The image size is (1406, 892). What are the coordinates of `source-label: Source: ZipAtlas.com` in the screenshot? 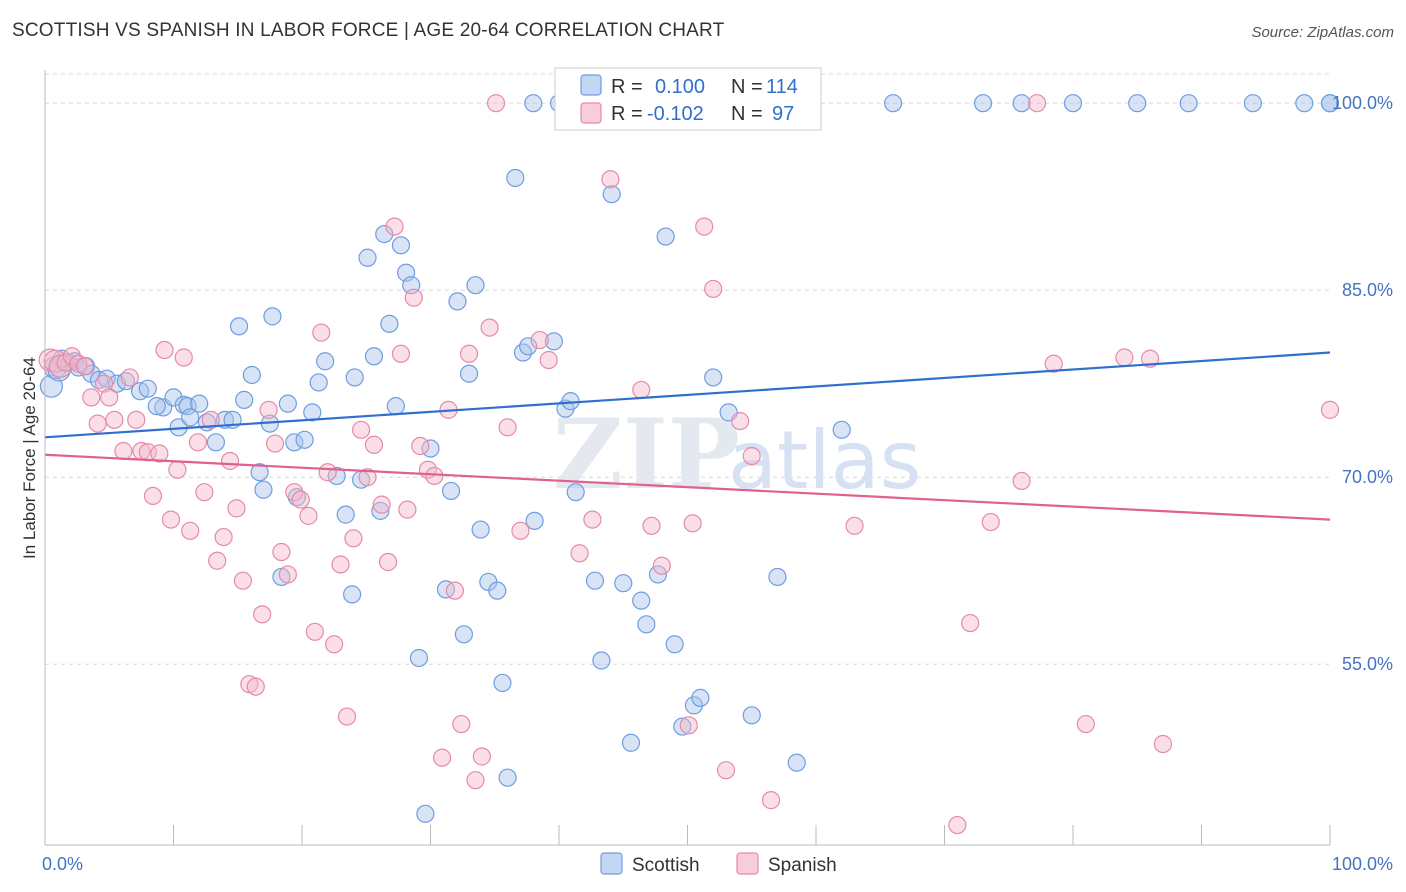 It's located at (1322, 32).